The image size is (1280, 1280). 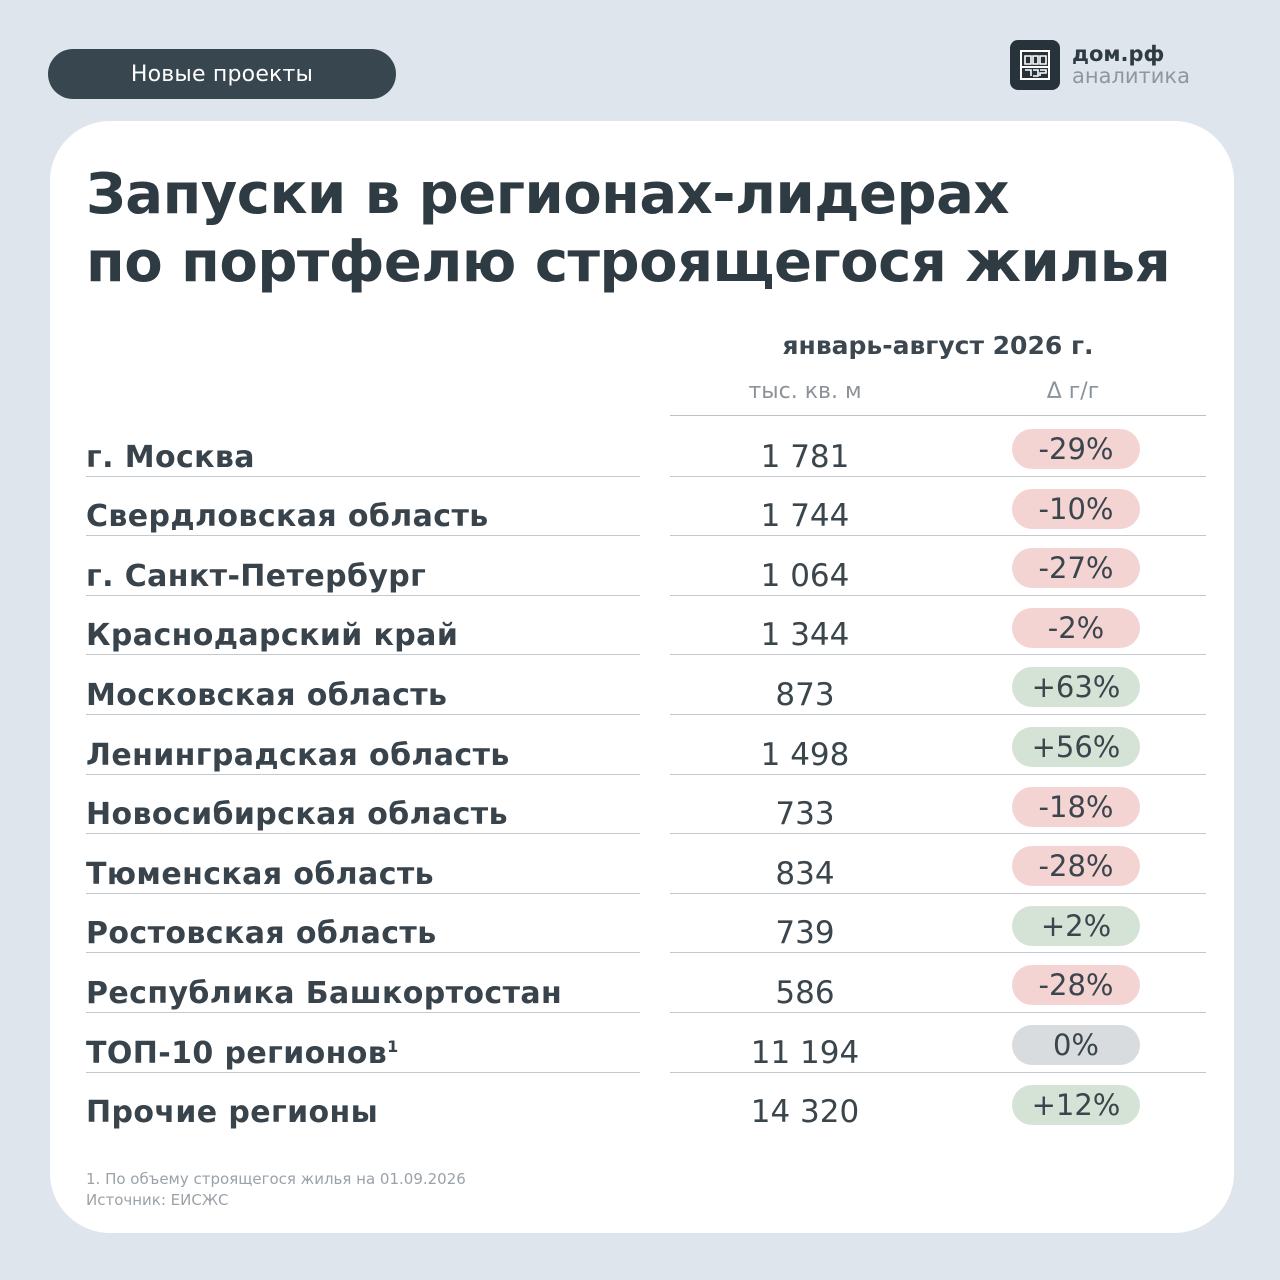 What do you see at coordinates (805, 516) in the screenshot?
I see `volume-value: 1 744` at bounding box center [805, 516].